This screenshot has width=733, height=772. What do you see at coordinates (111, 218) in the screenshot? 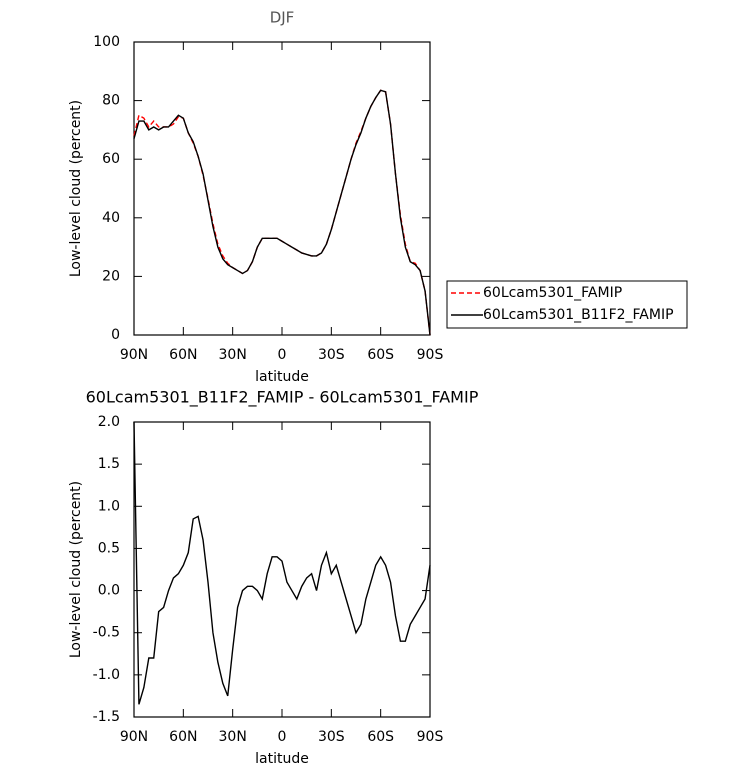
I see `y-tick-label: 40` at bounding box center [111, 218].